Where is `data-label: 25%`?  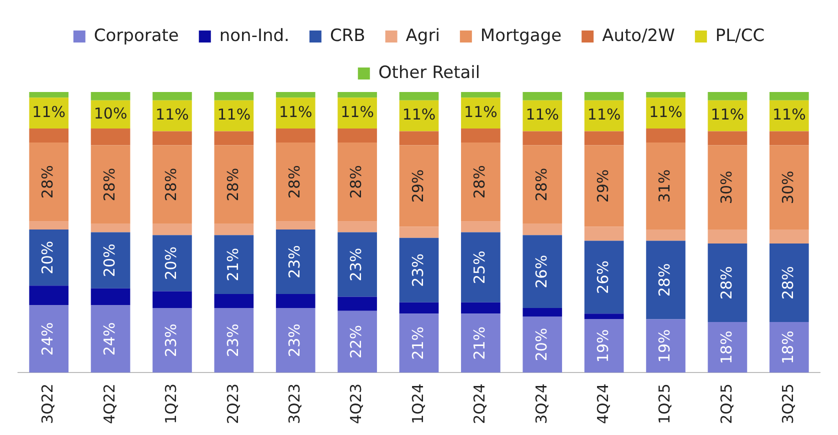 data-label: 25% is located at coordinates (479, 267).